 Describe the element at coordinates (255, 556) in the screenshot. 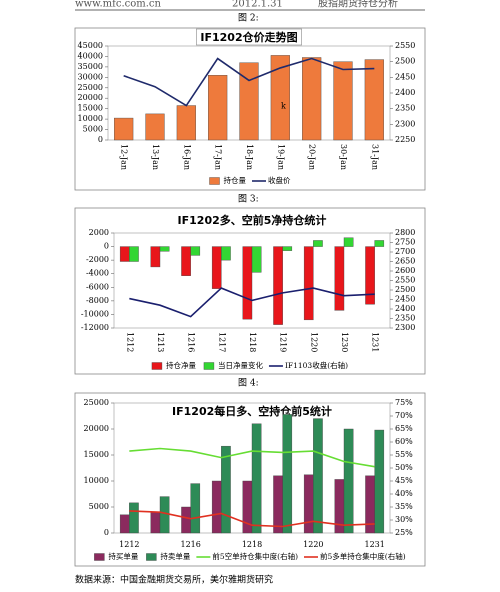

I see `legend-label: 前5空单持仓集中度(右轴)` at that location.